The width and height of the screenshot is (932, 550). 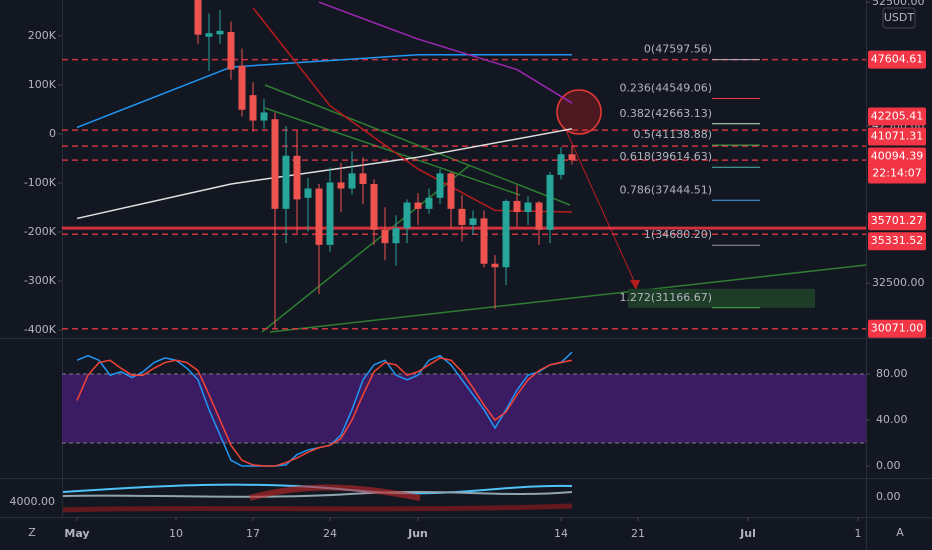 I want to click on time-tick-label: 14, so click(x=561, y=533).